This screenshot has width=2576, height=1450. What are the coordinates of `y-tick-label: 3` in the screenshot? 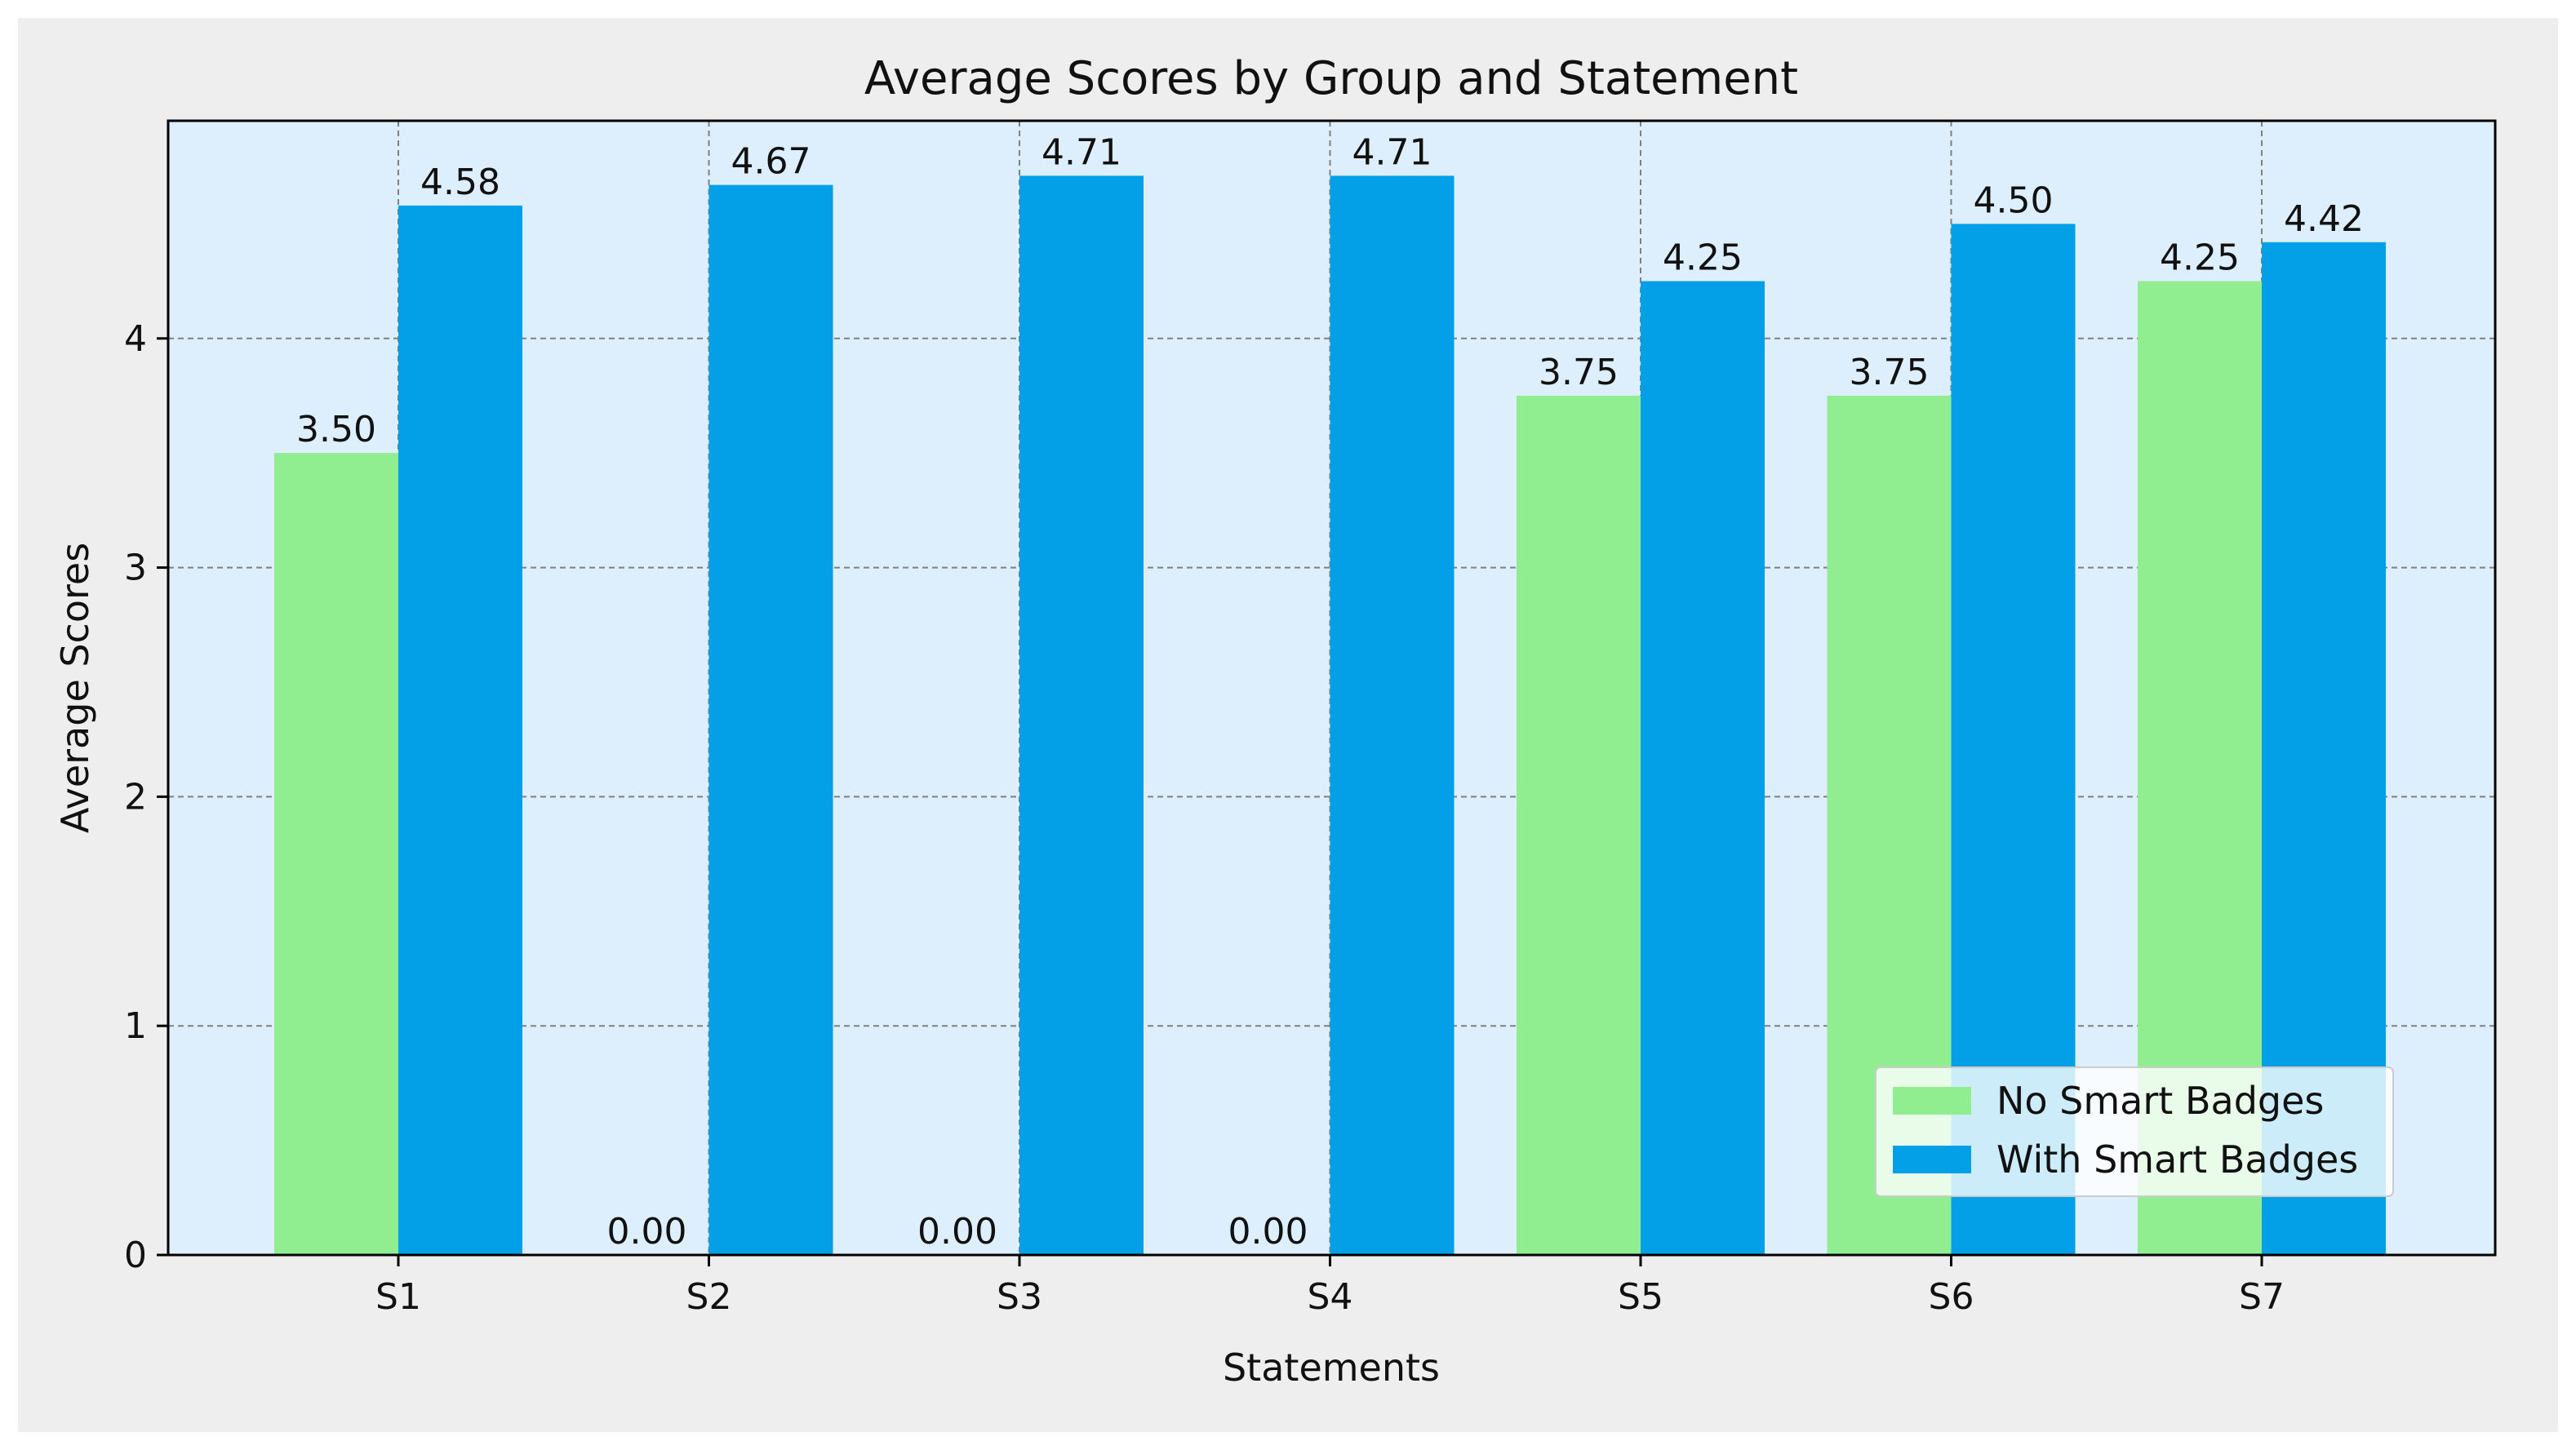 It's located at (135, 568).